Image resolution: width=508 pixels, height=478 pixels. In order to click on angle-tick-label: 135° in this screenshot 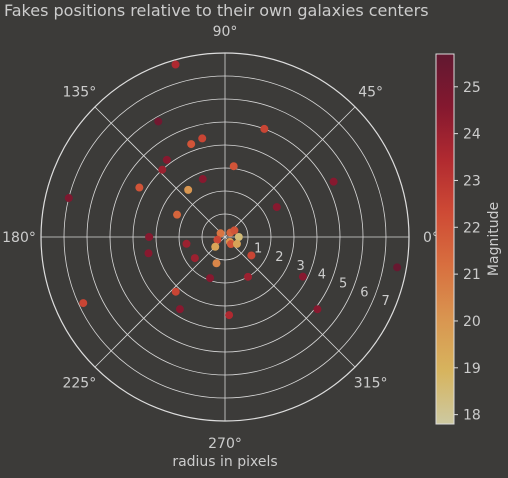, I will do `click(79, 92)`.